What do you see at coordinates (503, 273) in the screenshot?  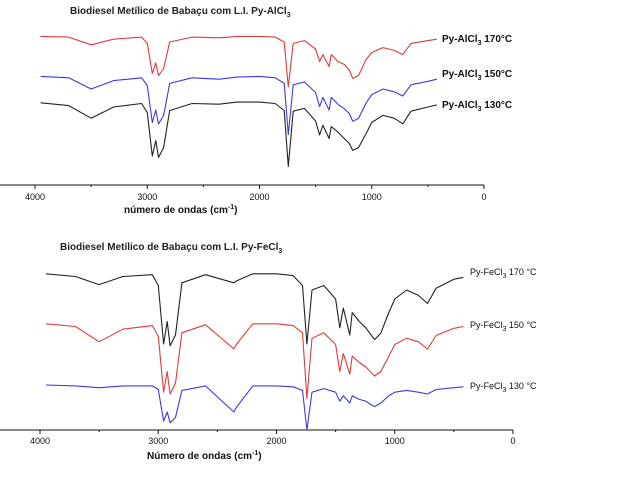 I see `series-label: Py-FeCl3 170 °C` at bounding box center [503, 273].